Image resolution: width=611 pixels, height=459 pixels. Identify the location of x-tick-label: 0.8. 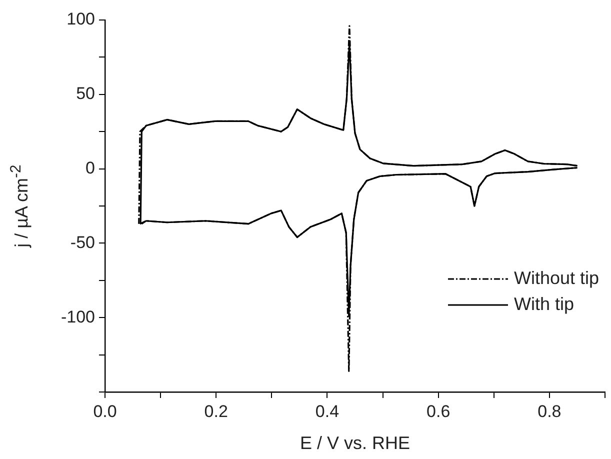
(550, 411).